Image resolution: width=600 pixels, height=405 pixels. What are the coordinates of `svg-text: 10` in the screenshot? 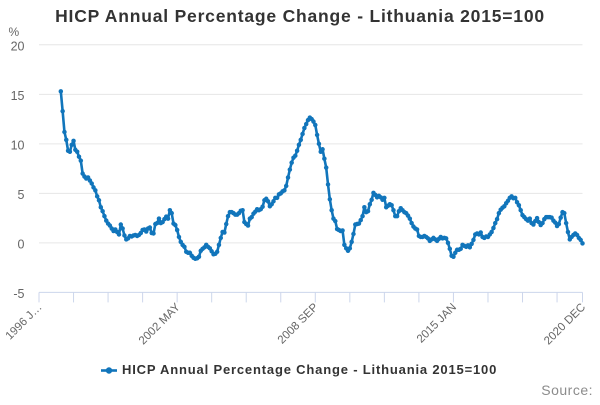 It's located at (18, 145).